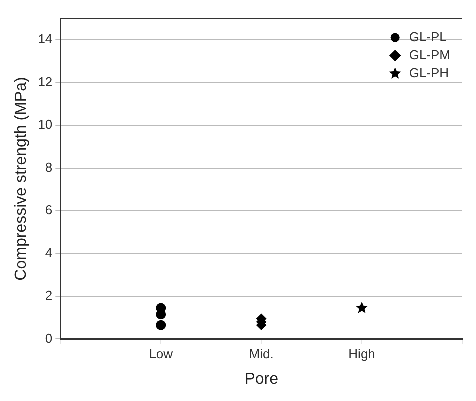 This screenshot has height=401, width=476. What do you see at coordinates (261, 379) in the screenshot?
I see `x-axis-title: Pore` at bounding box center [261, 379].